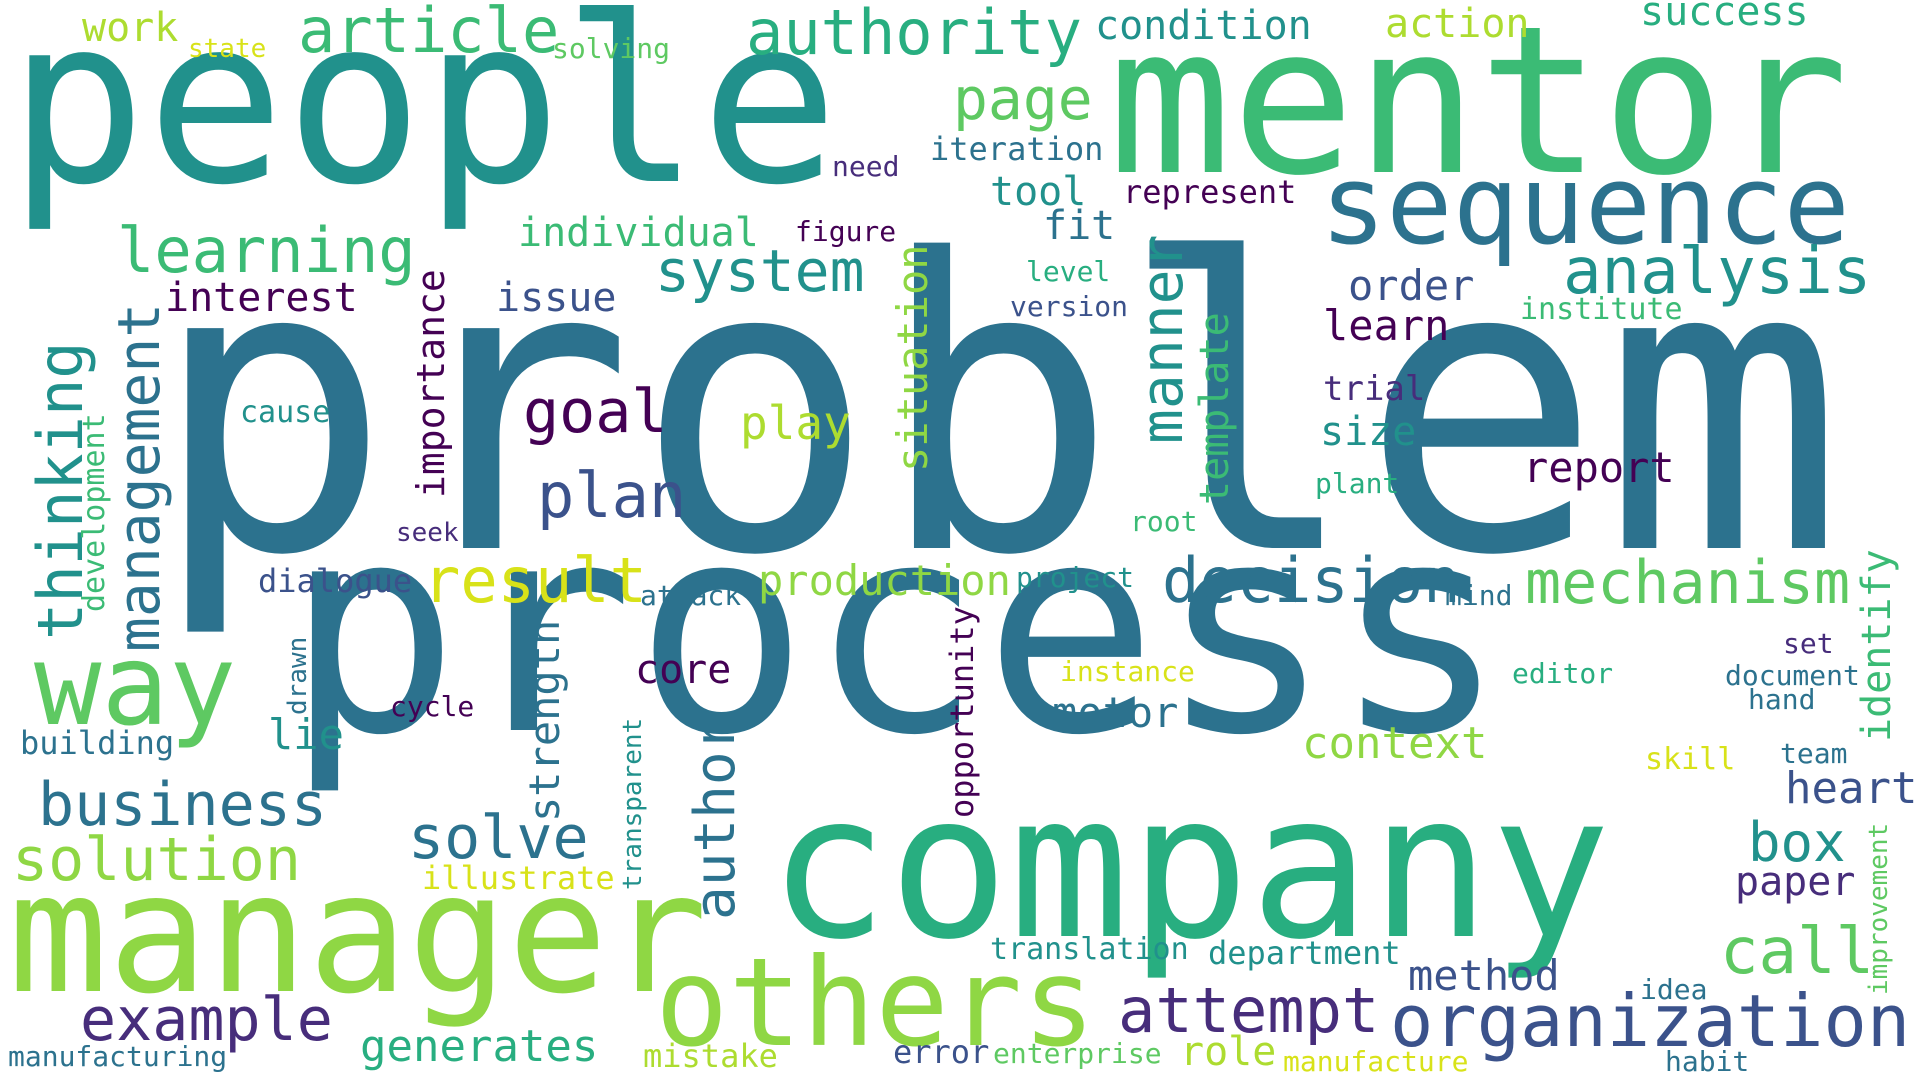 The height and width of the screenshot is (1080, 1920). What do you see at coordinates (97, 743) in the screenshot?
I see `word-building: building` at bounding box center [97, 743].